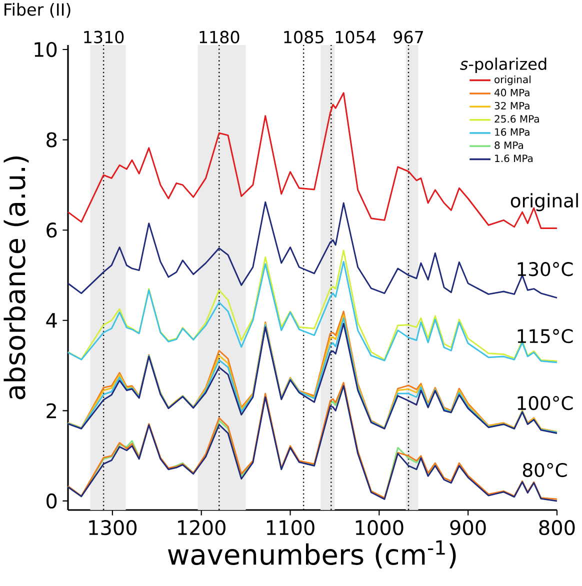 Image resolution: width=582 pixels, height=586 pixels. What do you see at coordinates (468, 528) in the screenshot?
I see `x-tick-label: 900` at bounding box center [468, 528].